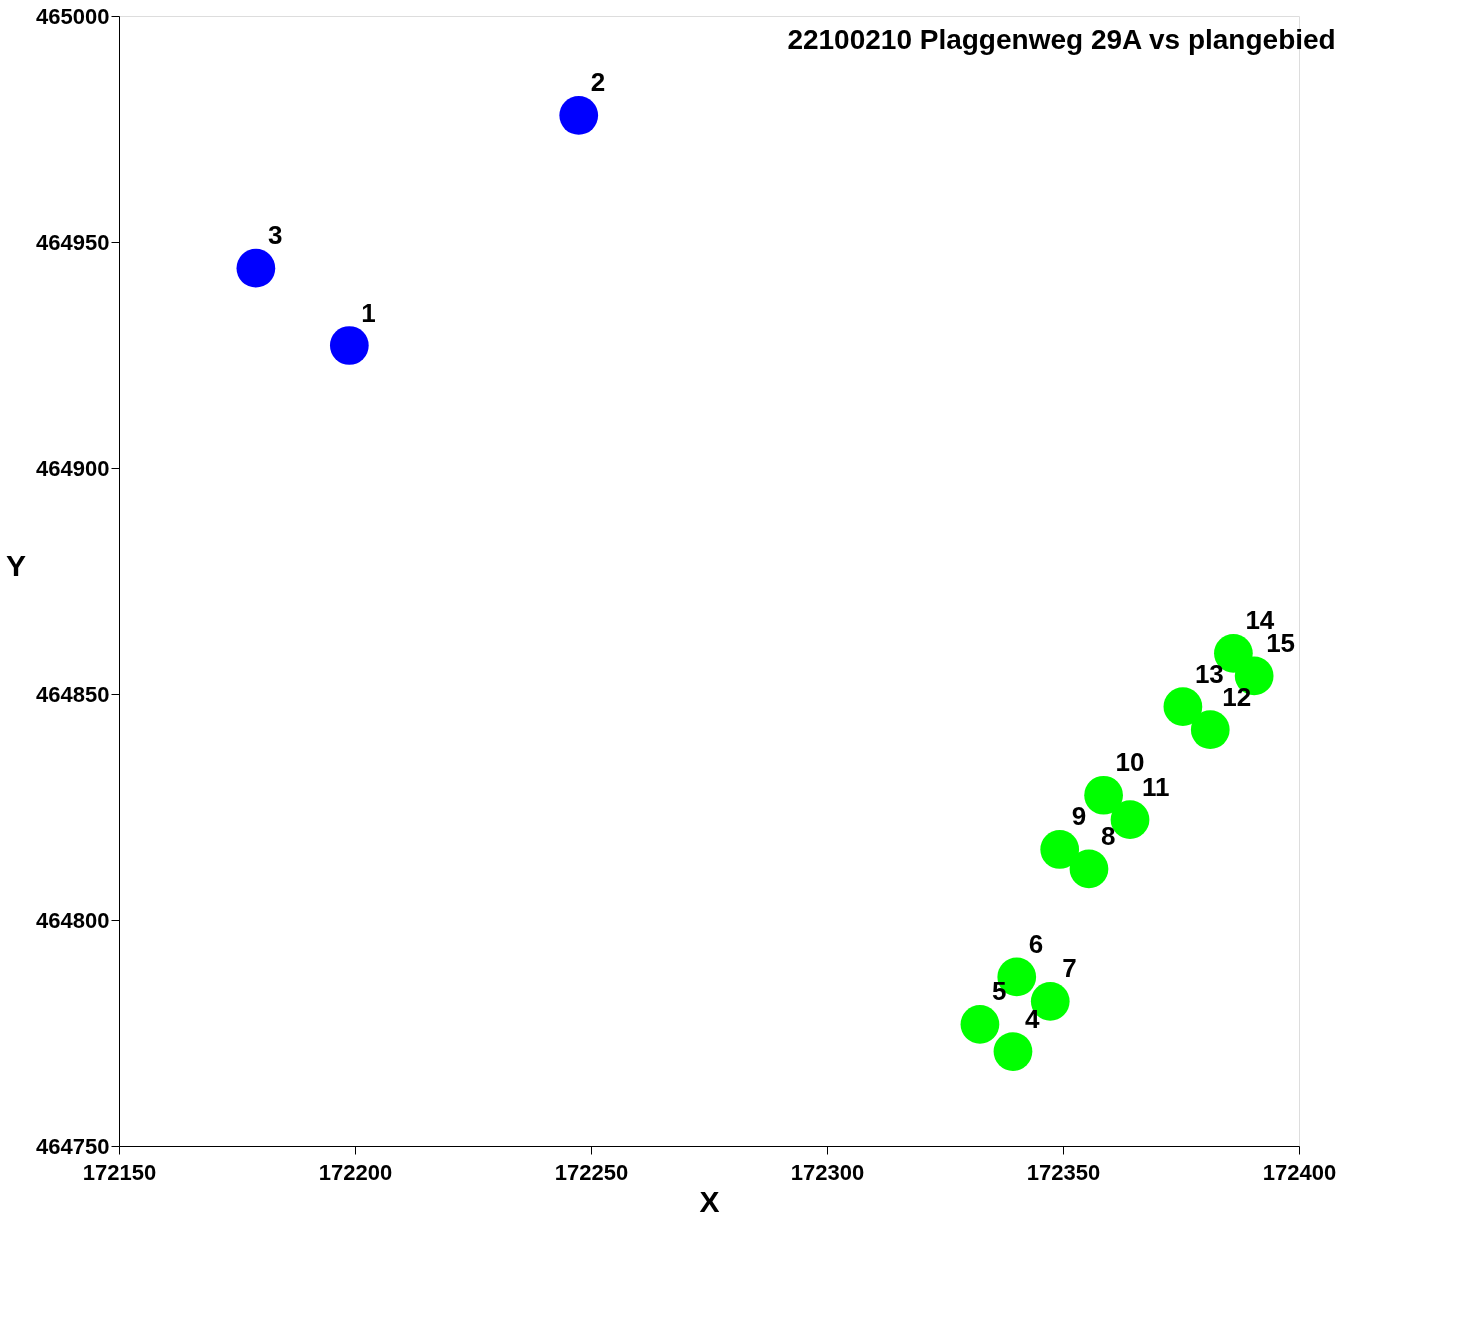 The image size is (1466, 1319). What do you see at coordinates (73, 16) in the screenshot?
I see `y-tick-label: 465000` at bounding box center [73, 16].